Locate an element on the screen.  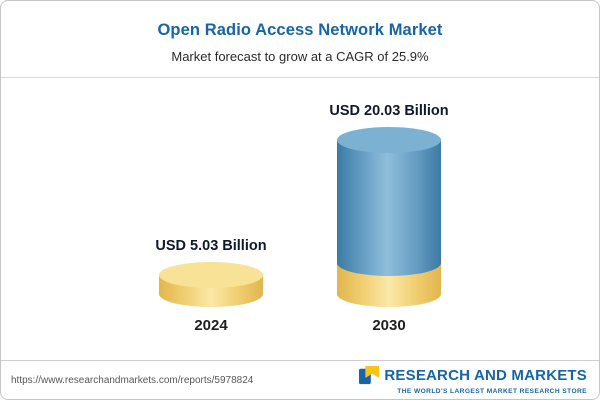
brand-row: RESEARCH AND MARKETS is located at coordinates (473, 375).